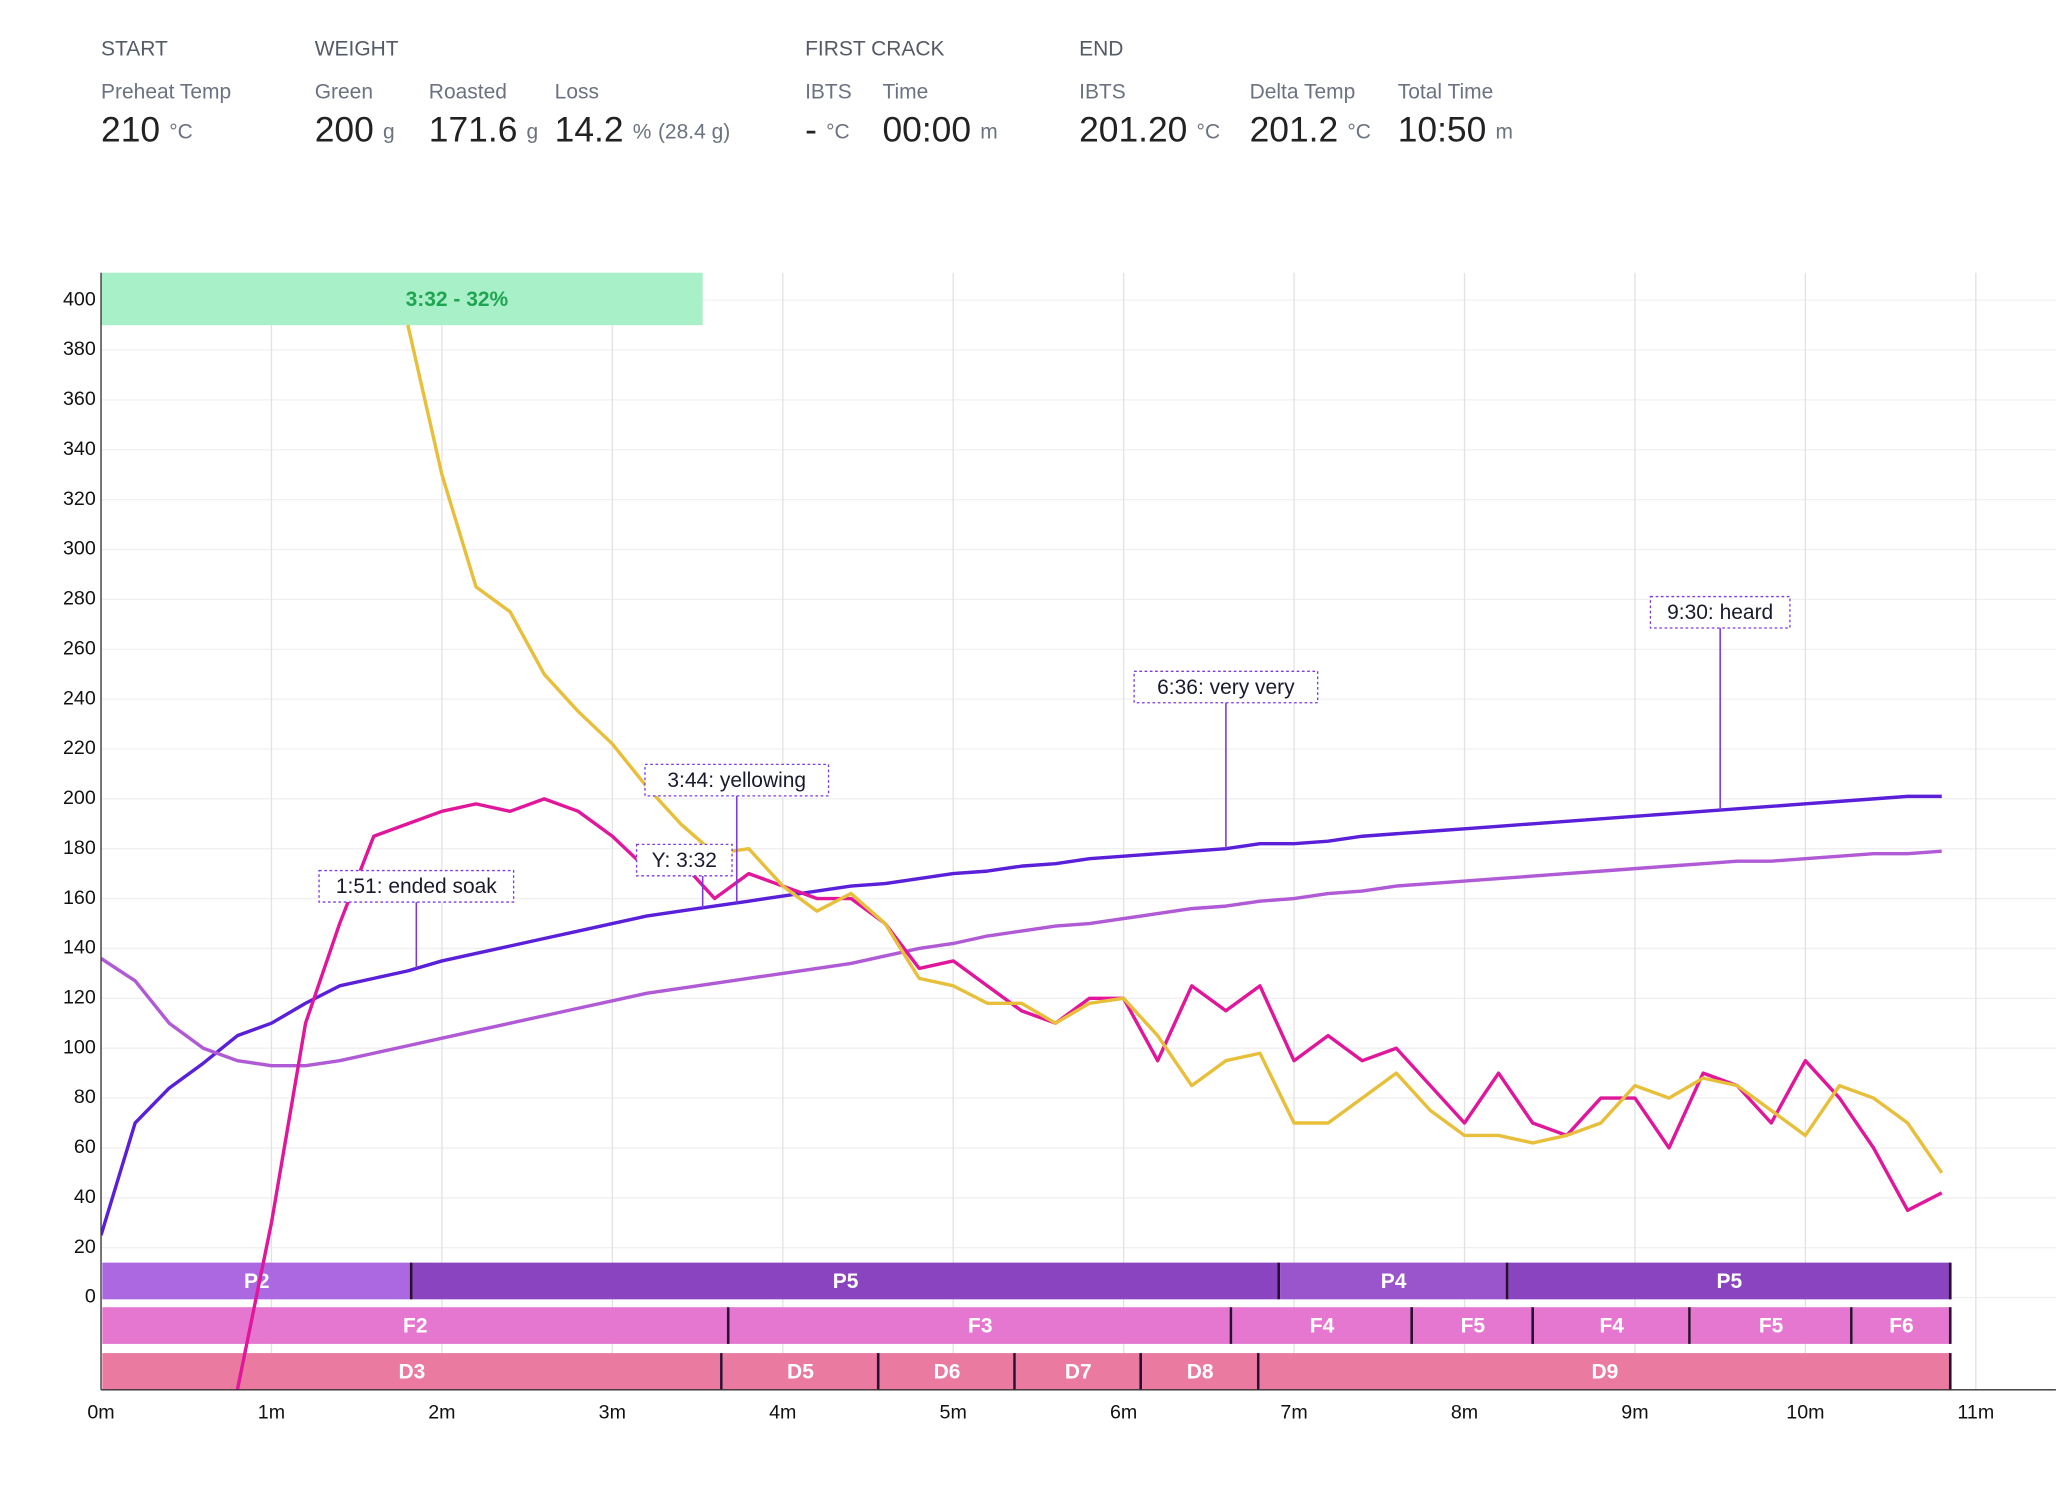 The image size is (2056, 1496). Describe the element at coordinates (1975, 1413) in the screenshot. I see `x-tick-label: 11m` at that location.